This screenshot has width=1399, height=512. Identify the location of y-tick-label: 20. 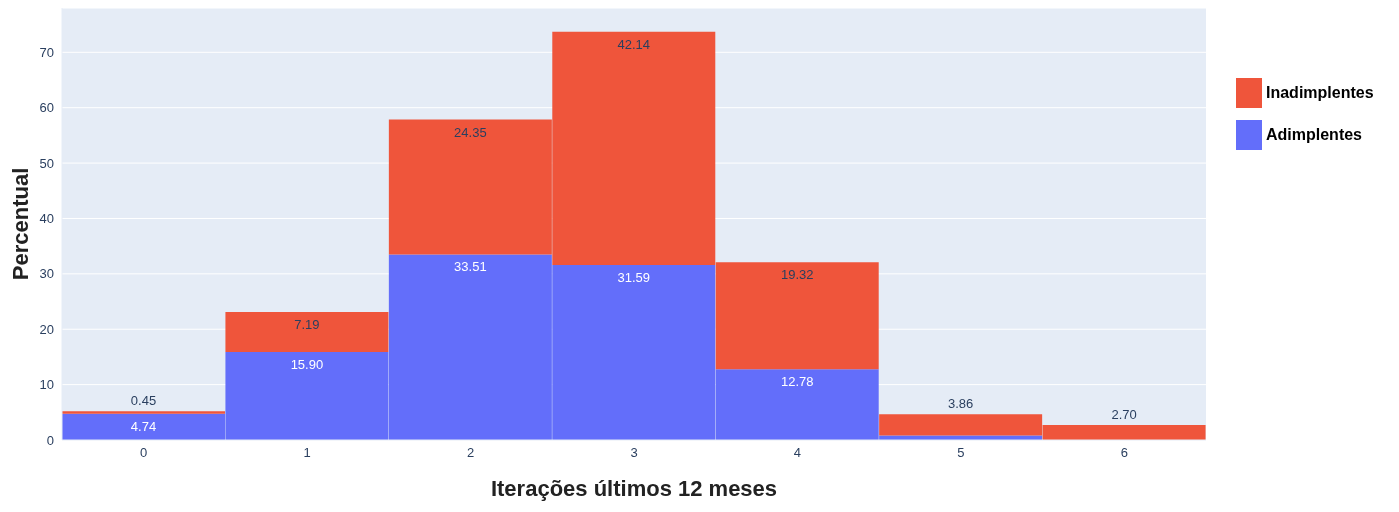
(46, 329).